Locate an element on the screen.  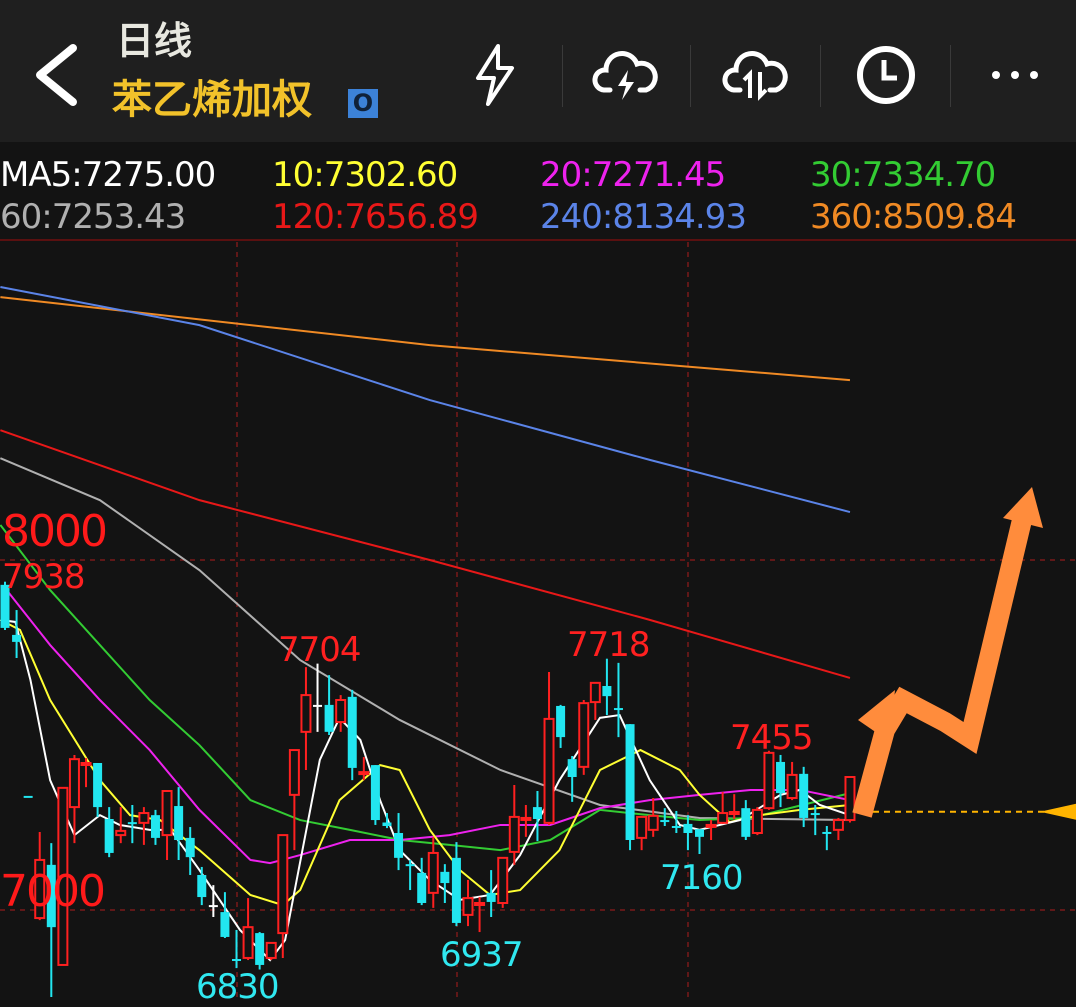
ma-legend-item: 30:7334.70 is located at coordinates (903, 175).